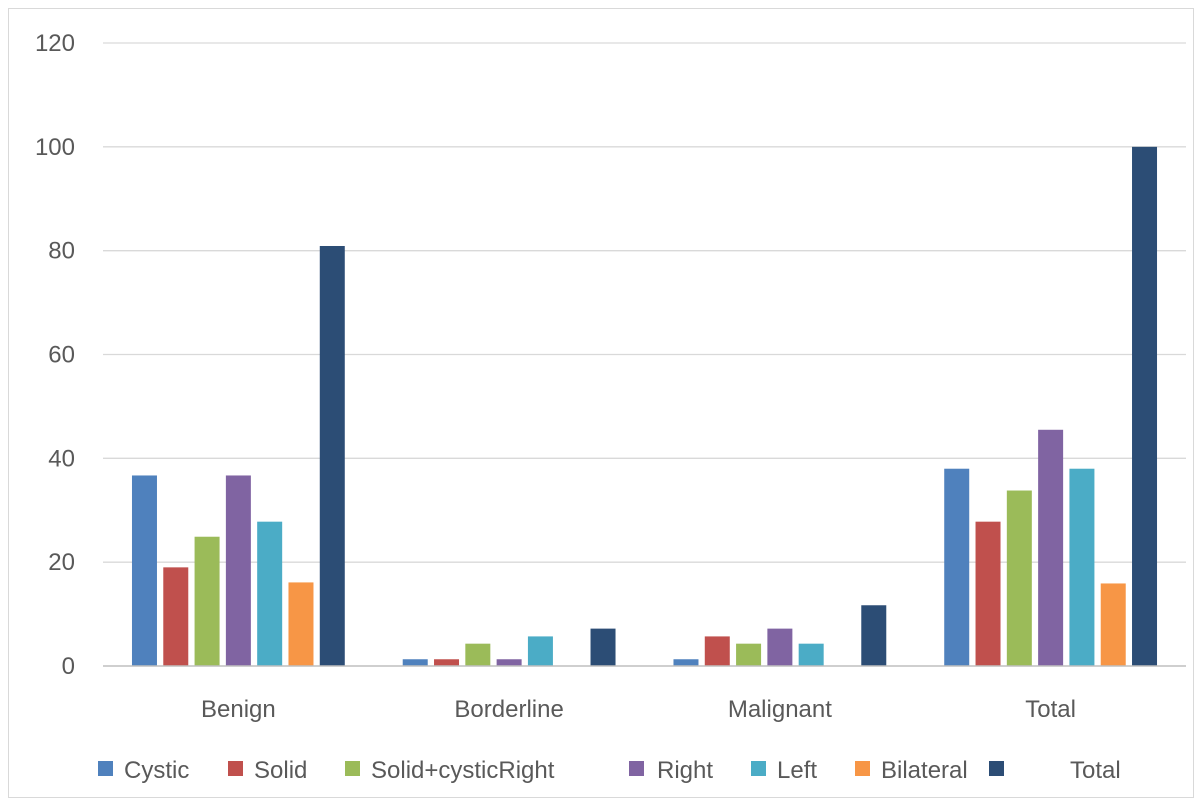 This screenshot has width=1202, height=806. I want to click on legend-label: Bilateral, so click(924, 770).